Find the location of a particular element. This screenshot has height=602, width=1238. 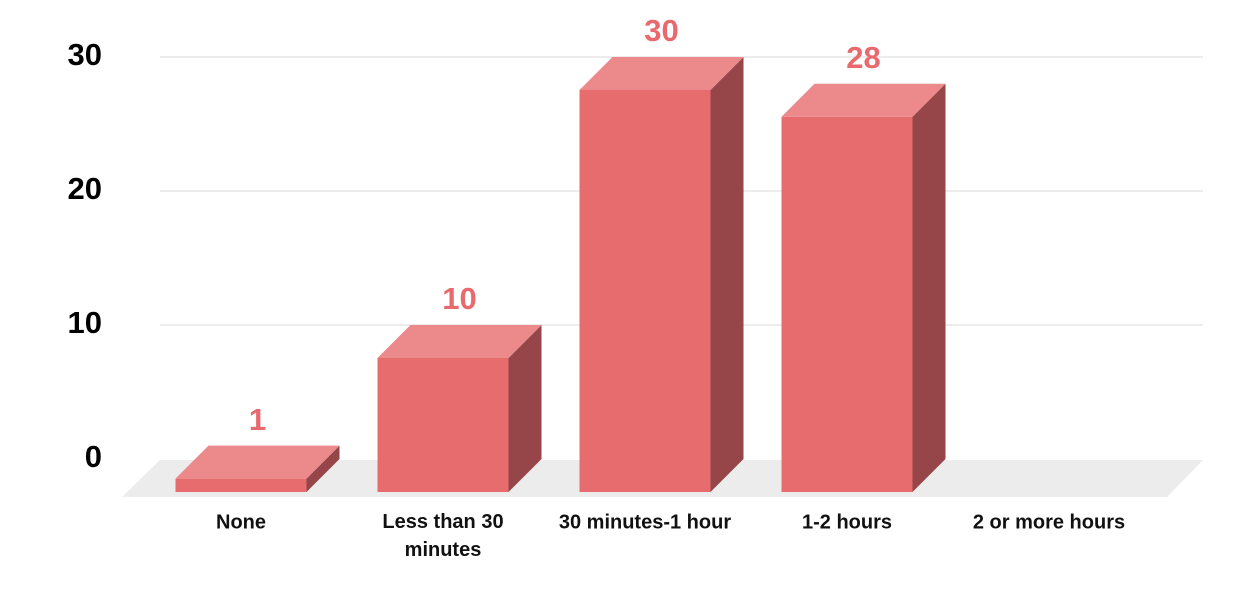

y-tick-label: 30 is located at coordinates (85, 54).